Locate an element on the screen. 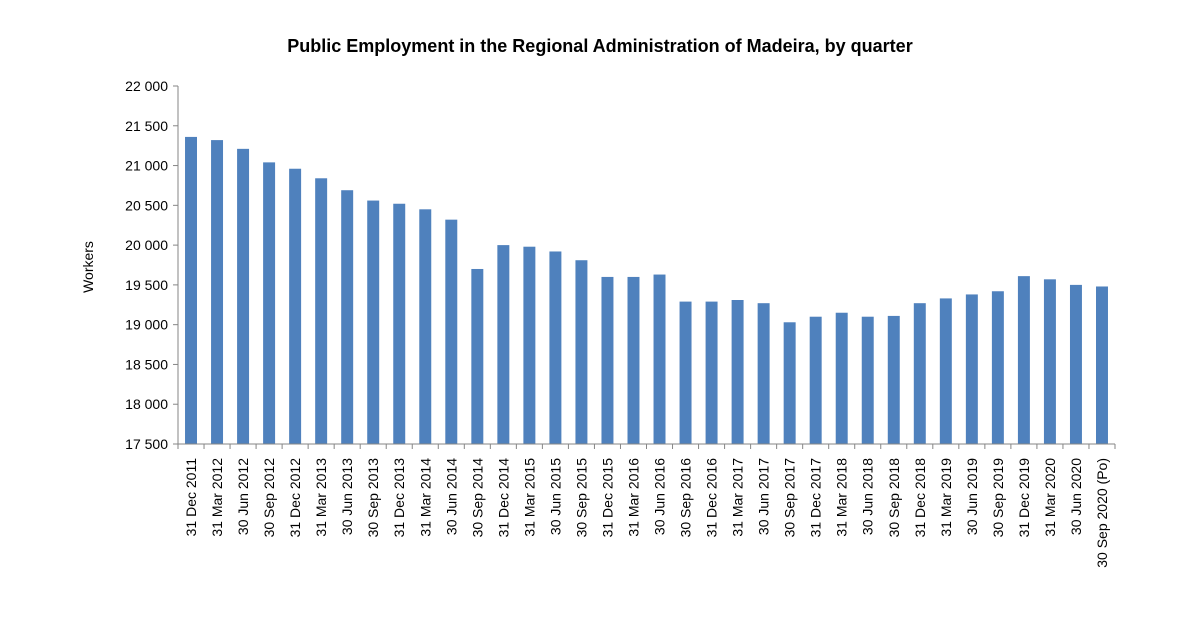  x-tick-label: 30 Sep 2012 is located at coordinates (269, 498).